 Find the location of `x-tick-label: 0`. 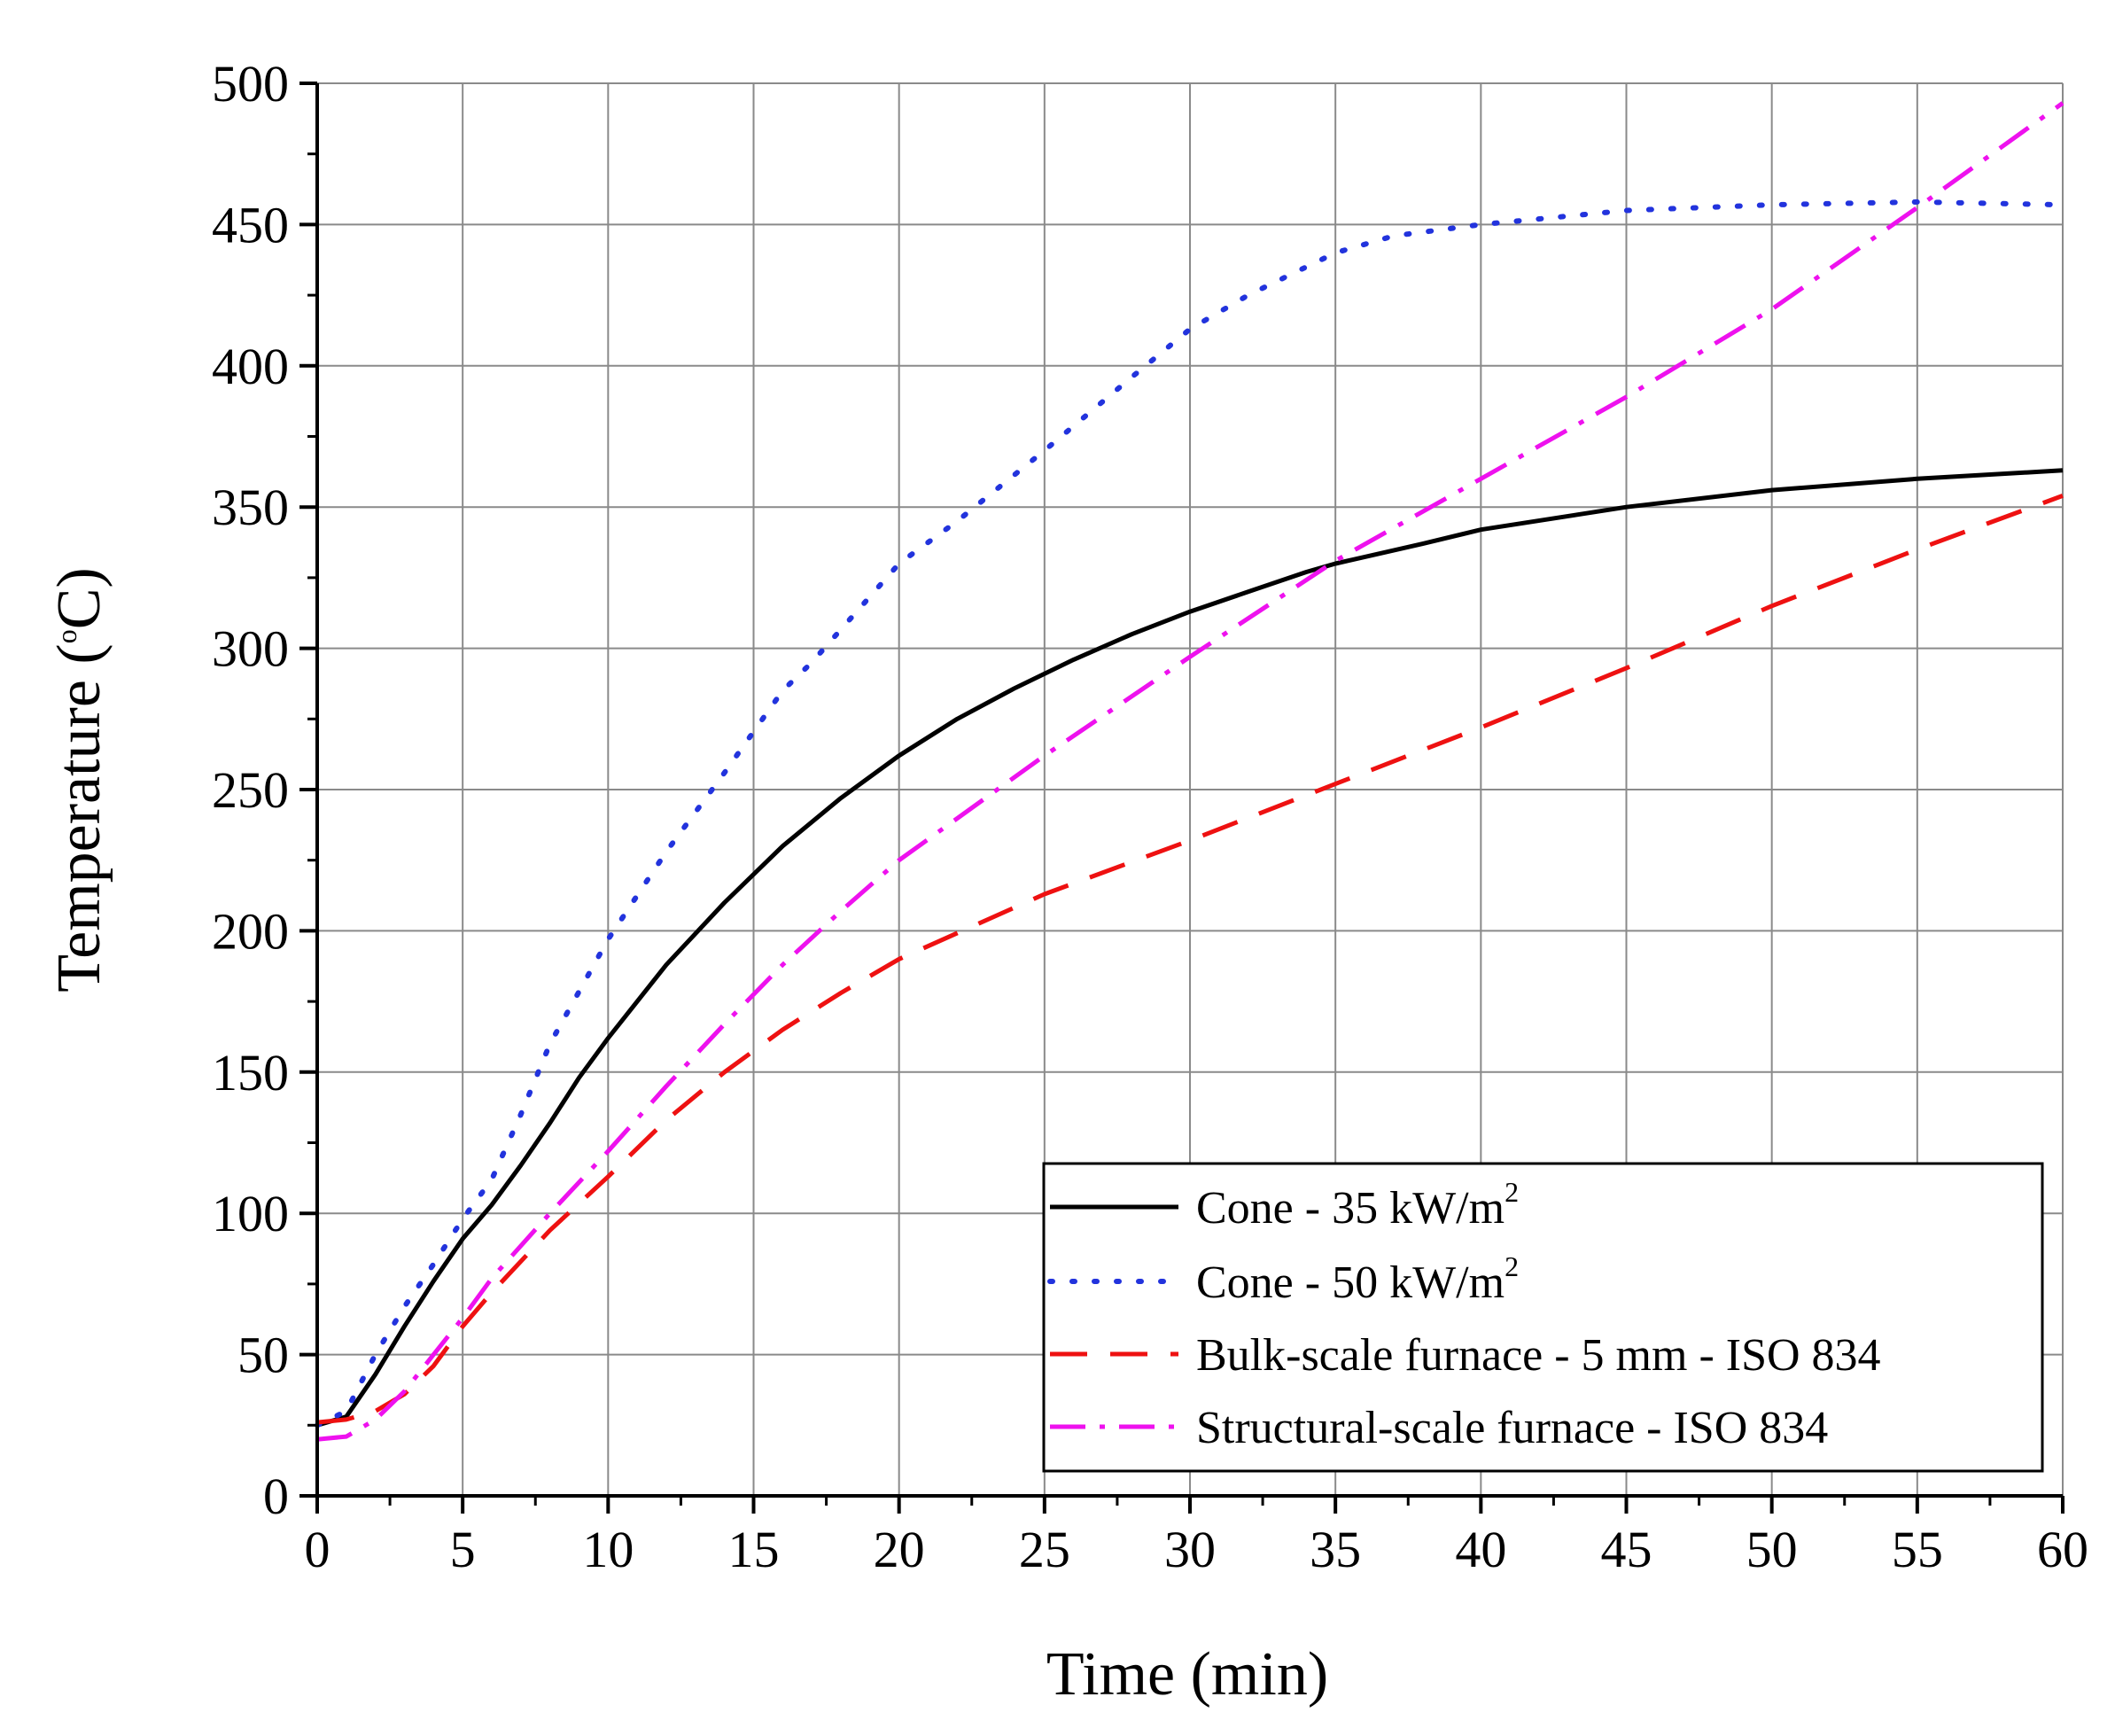

x-tick-label: 0 is located at coordinates (317, 1549).